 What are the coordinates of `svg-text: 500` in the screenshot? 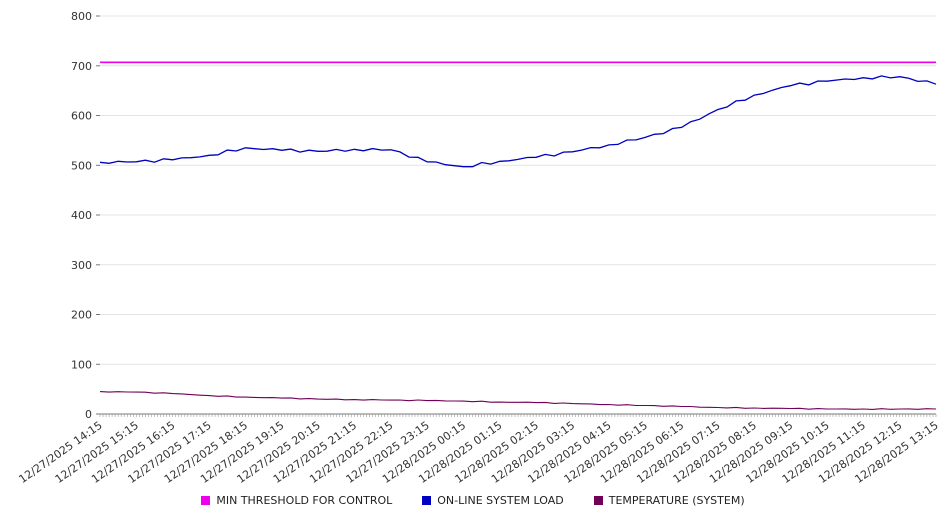 It's located at (81, 165).